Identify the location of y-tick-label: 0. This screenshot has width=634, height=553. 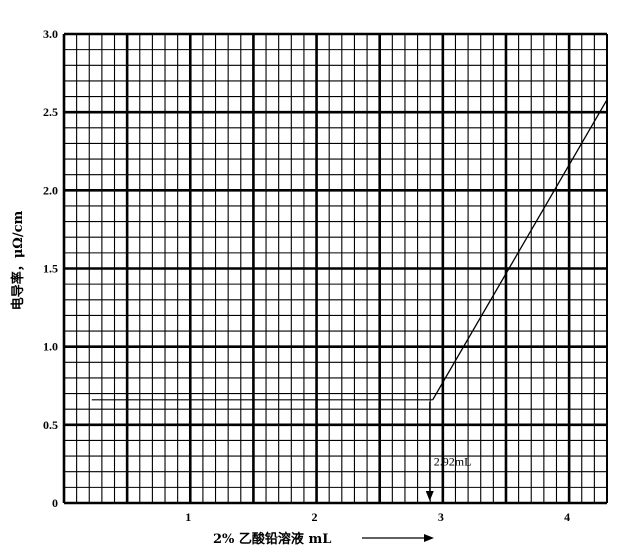
(55, 503).